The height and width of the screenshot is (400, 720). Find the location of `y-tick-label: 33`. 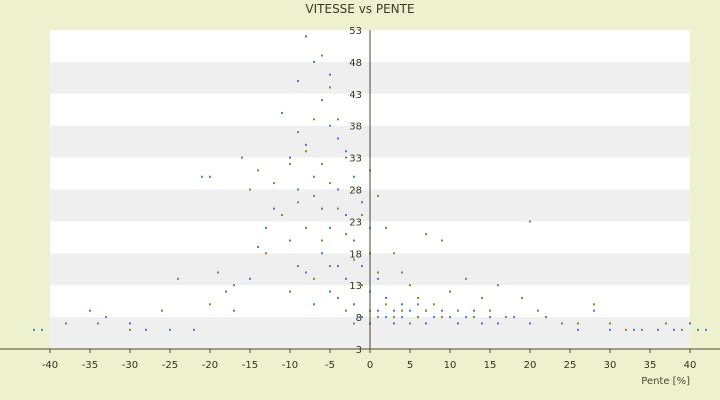

y-tick-label: 33 is located at coordinates (355, 159).